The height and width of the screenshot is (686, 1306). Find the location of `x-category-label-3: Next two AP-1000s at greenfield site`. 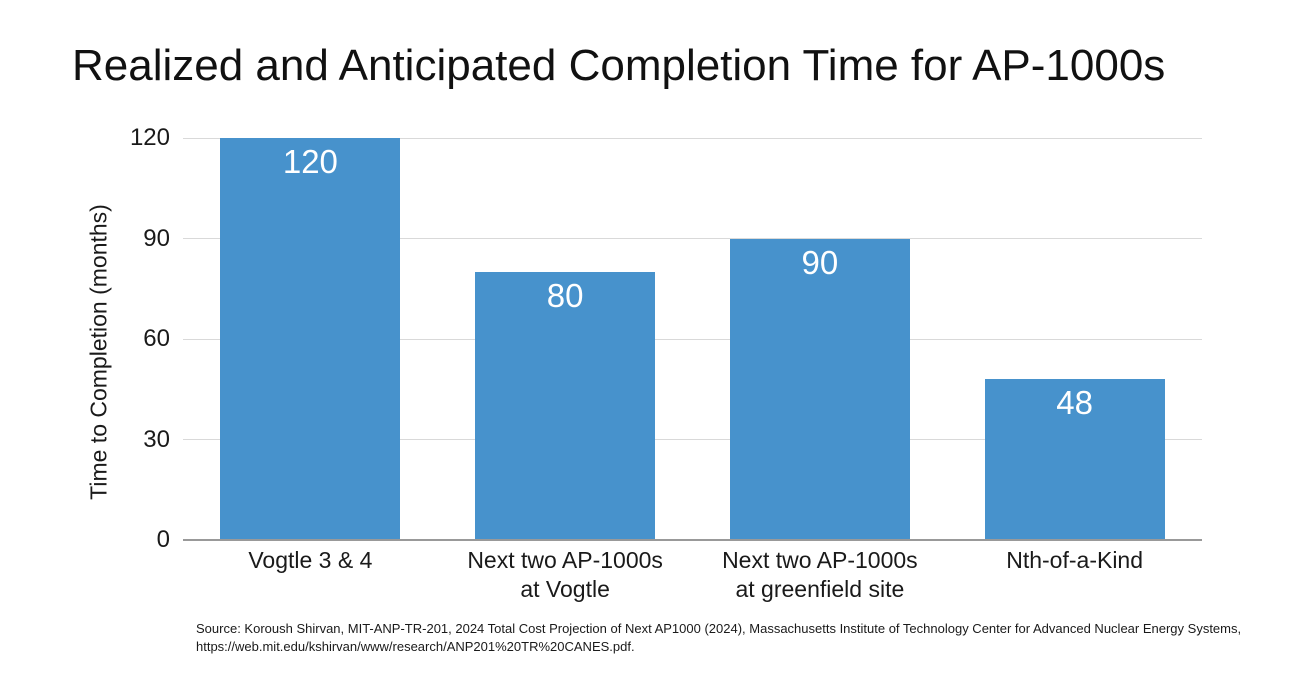

x-category-label-3: Next two AP-1000s at greenfield site is located at coordinates (820, 575).